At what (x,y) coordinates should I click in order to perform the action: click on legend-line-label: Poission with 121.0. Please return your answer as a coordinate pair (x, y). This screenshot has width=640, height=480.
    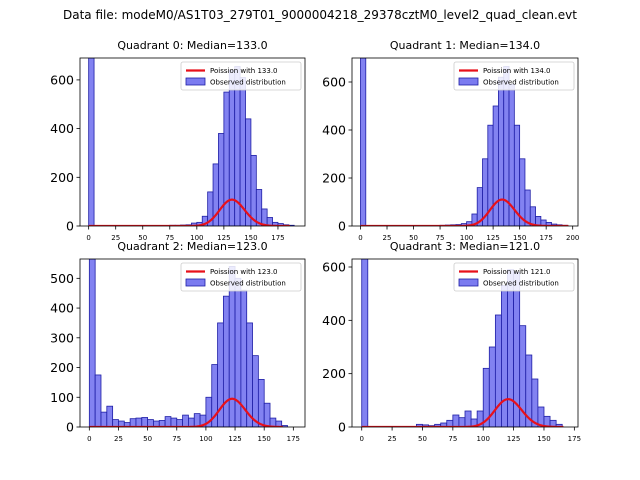
    Looking at the image, I should click on (517, 272).